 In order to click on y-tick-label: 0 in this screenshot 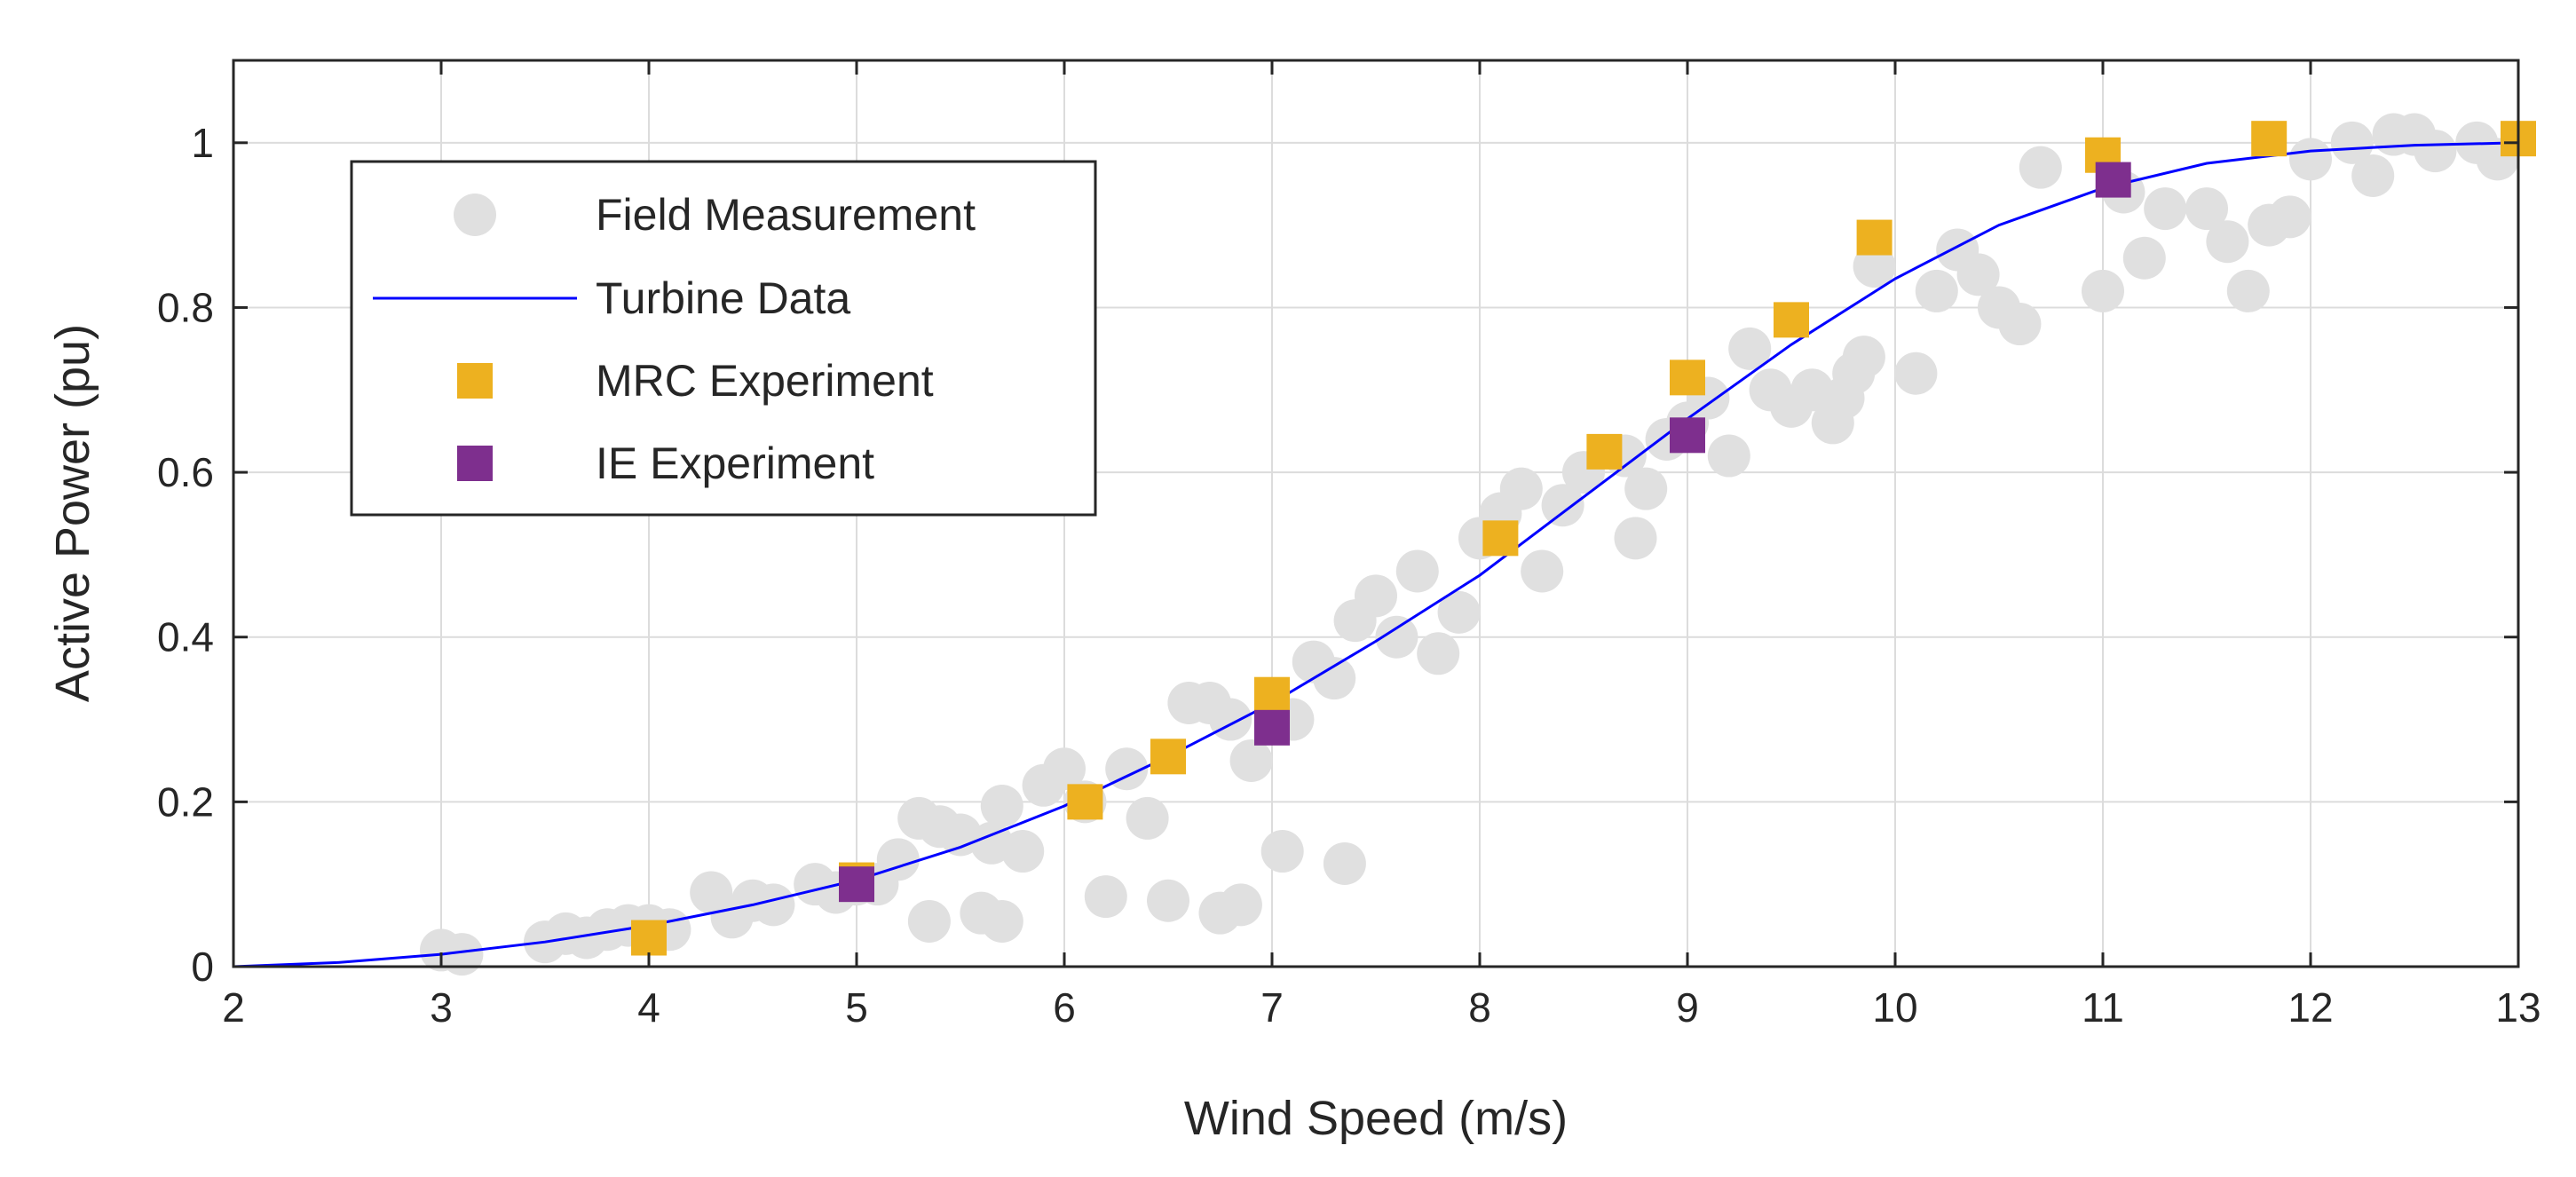, I will do `click(202, 967)`.